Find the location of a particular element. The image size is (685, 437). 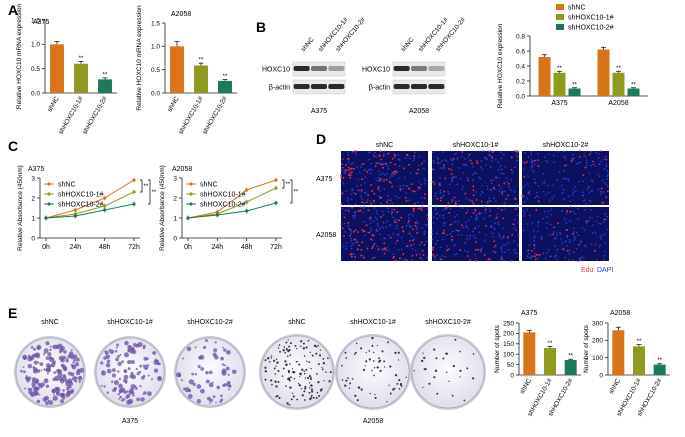

category-label: shNC is located at coordinates (54, 104).